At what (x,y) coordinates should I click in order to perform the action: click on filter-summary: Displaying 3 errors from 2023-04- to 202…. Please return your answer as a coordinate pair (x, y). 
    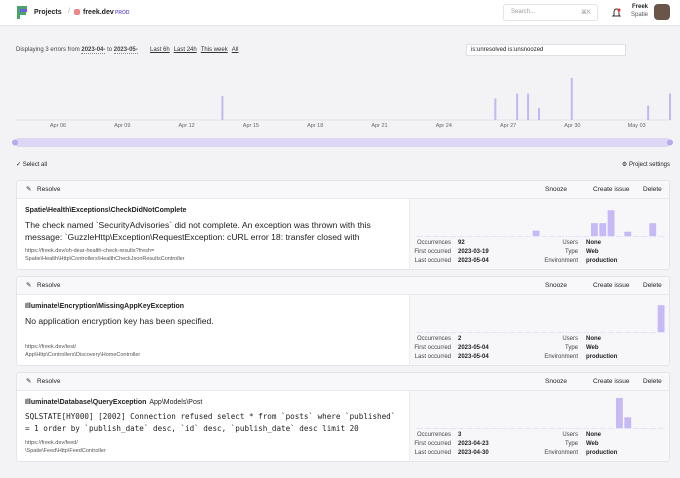
    Looking at the image, I should click on (77, 50).